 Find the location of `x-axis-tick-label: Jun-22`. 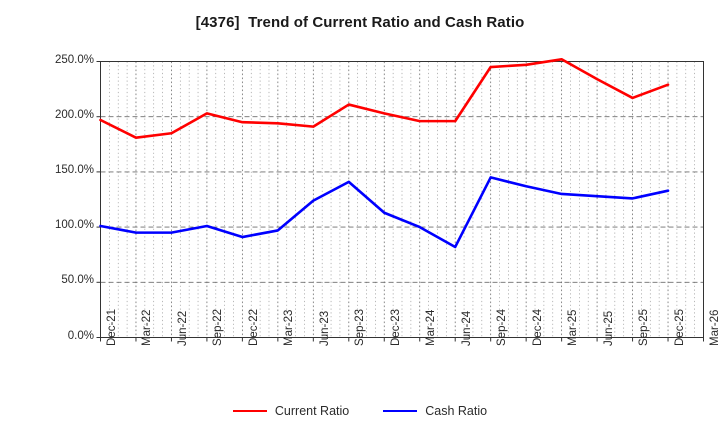

x-axis-tick-label: Jun-22 is located at coordinates (182, 328).